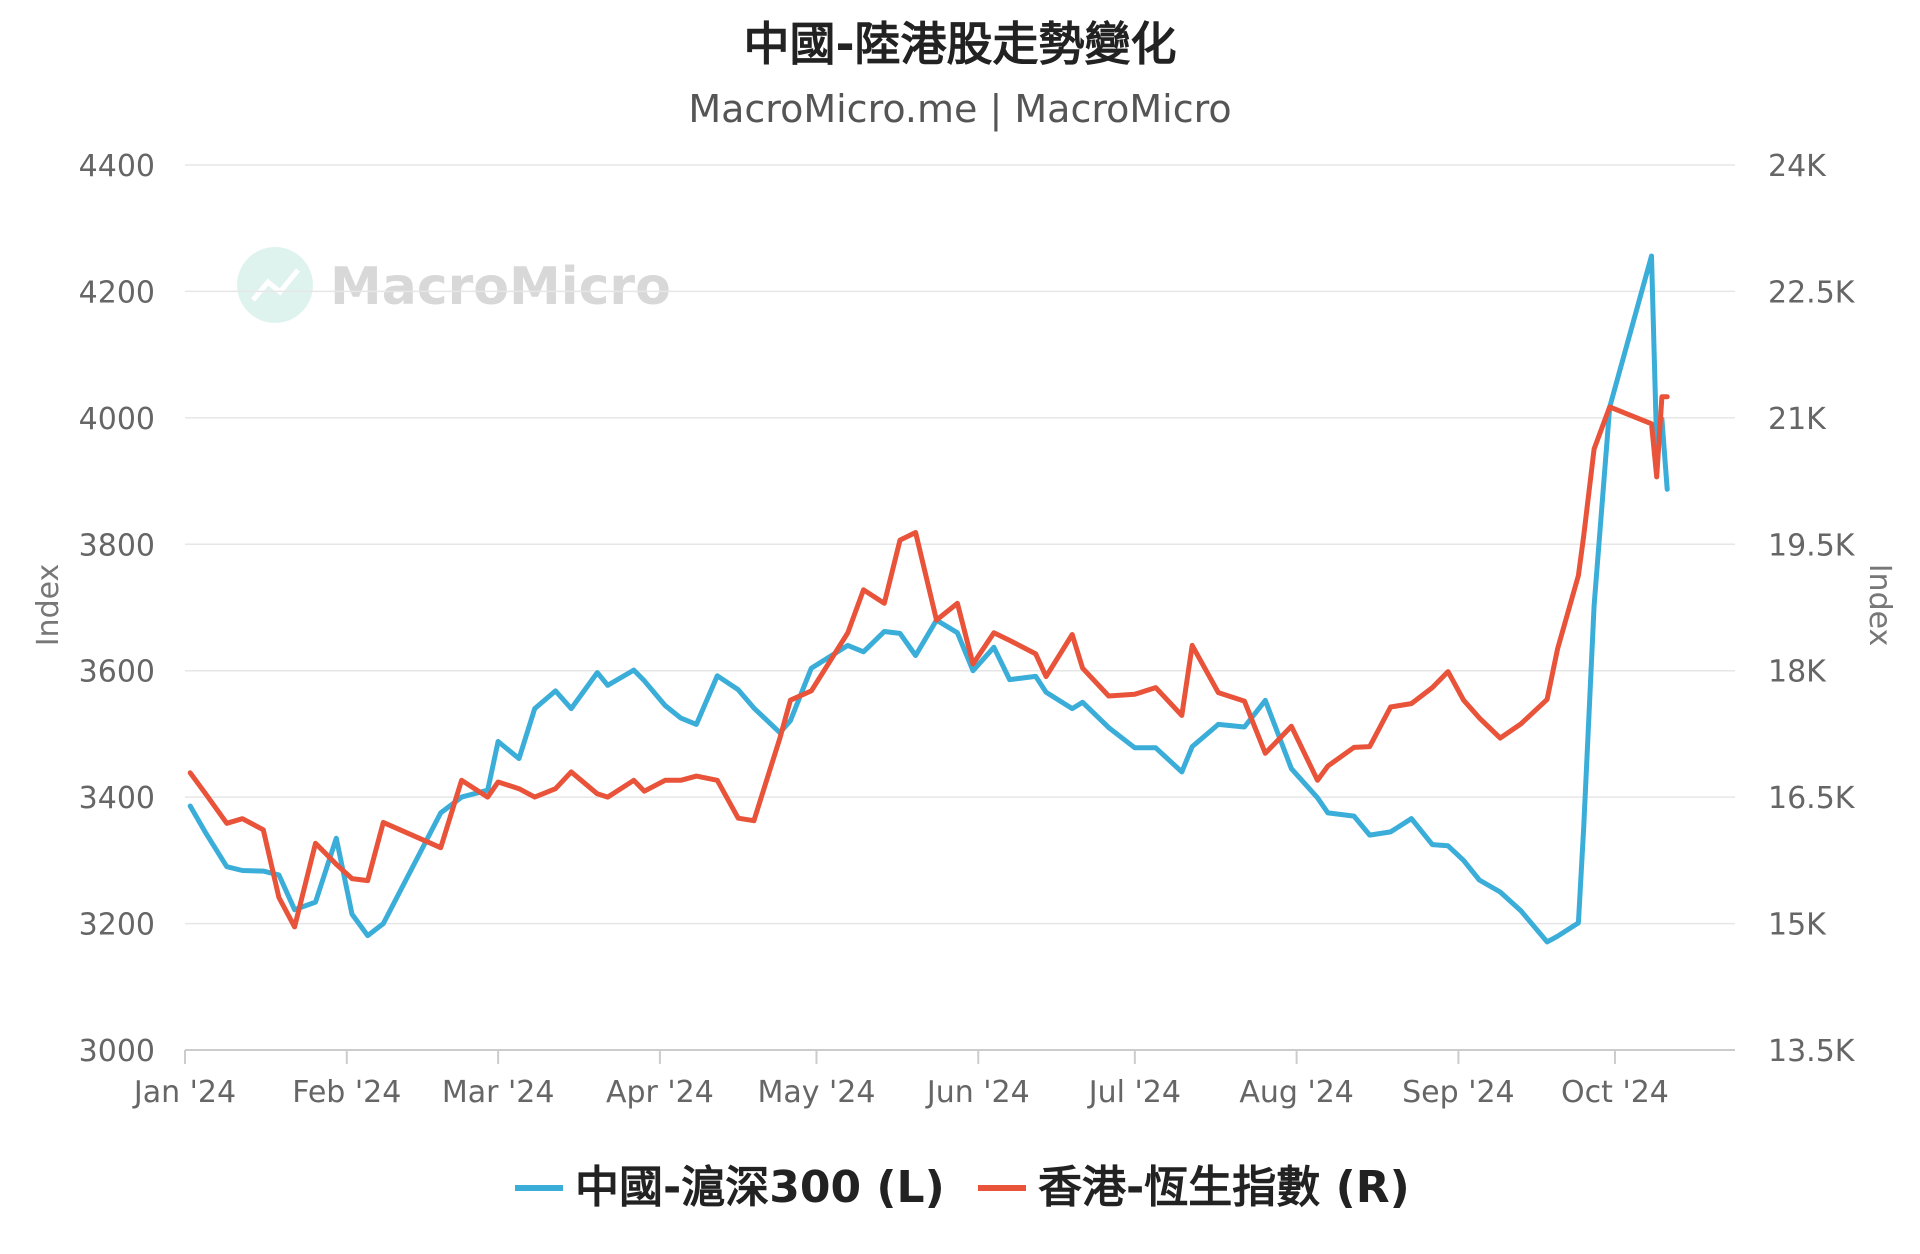 The height and width of the screenshot is (1254, 1920). I want to click on legend: 中國-滬深300 (L) 香港-恆生指數 (R), so click(962, 1187).